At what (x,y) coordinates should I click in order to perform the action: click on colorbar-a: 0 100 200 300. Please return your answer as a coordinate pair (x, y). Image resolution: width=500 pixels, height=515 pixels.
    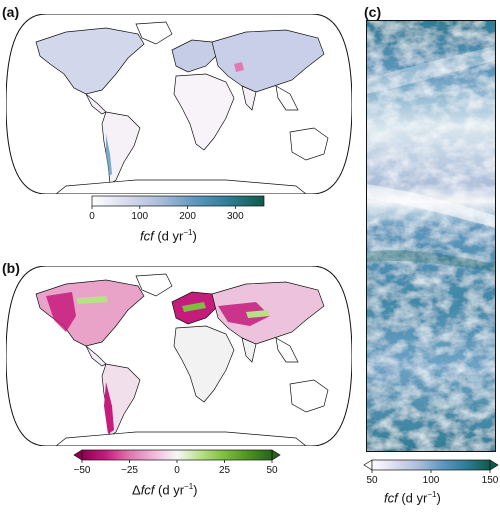
    Looking at the image, I should click on (177, 208).